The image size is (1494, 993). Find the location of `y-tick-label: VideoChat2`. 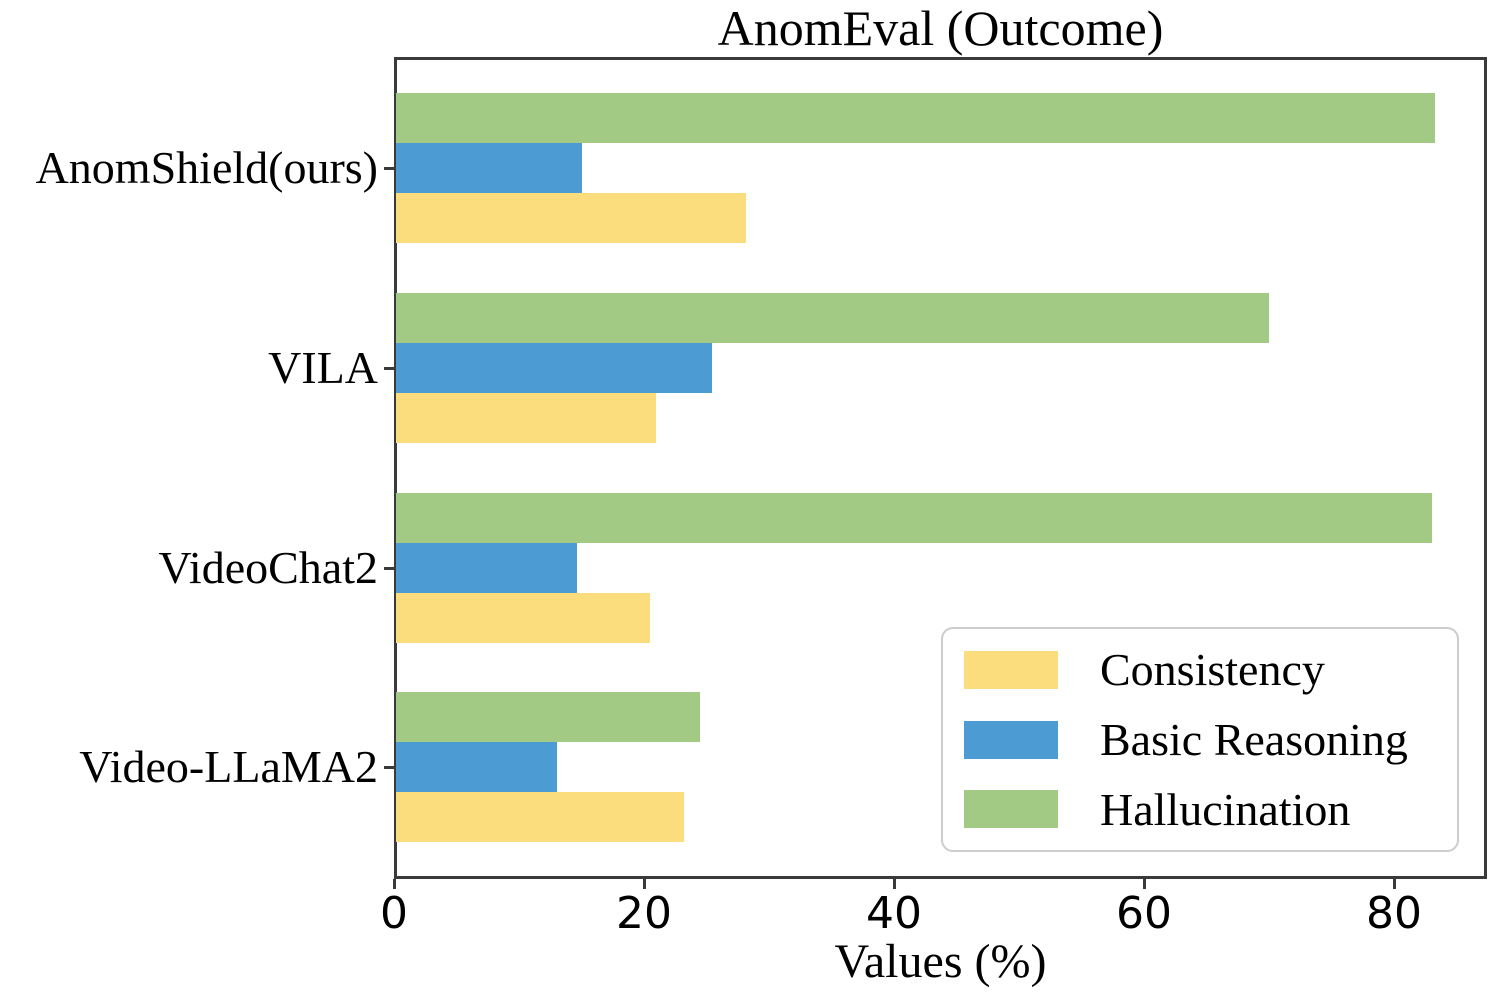

y-tick-label: VideoChat2 is located at coordinates (268, 567).